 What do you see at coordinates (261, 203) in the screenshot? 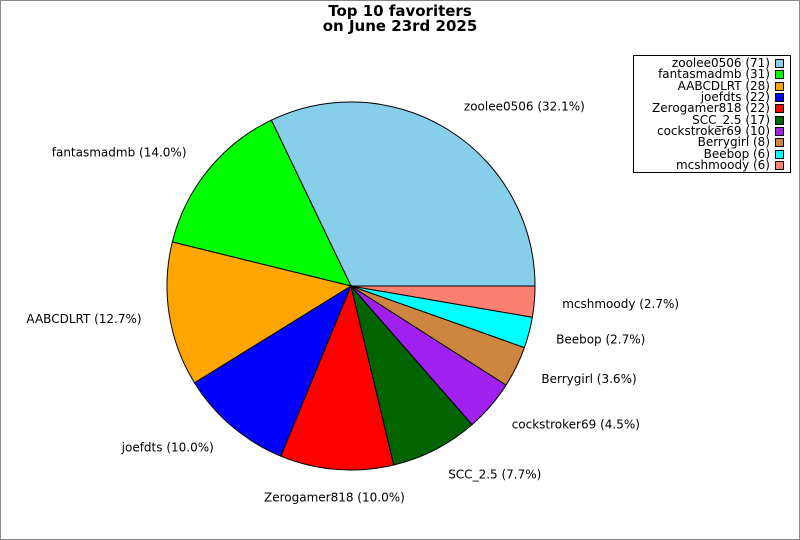
I see `pie-slice-fantasmadmb` at bounding box center [261, 203].